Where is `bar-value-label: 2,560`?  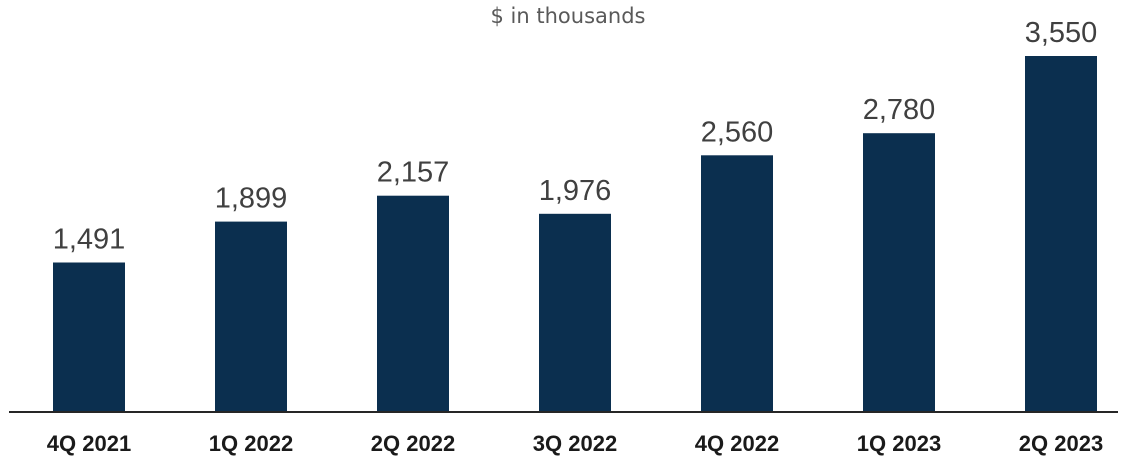 bar-value-label: 2,560 is located at coordinates (737, 132).